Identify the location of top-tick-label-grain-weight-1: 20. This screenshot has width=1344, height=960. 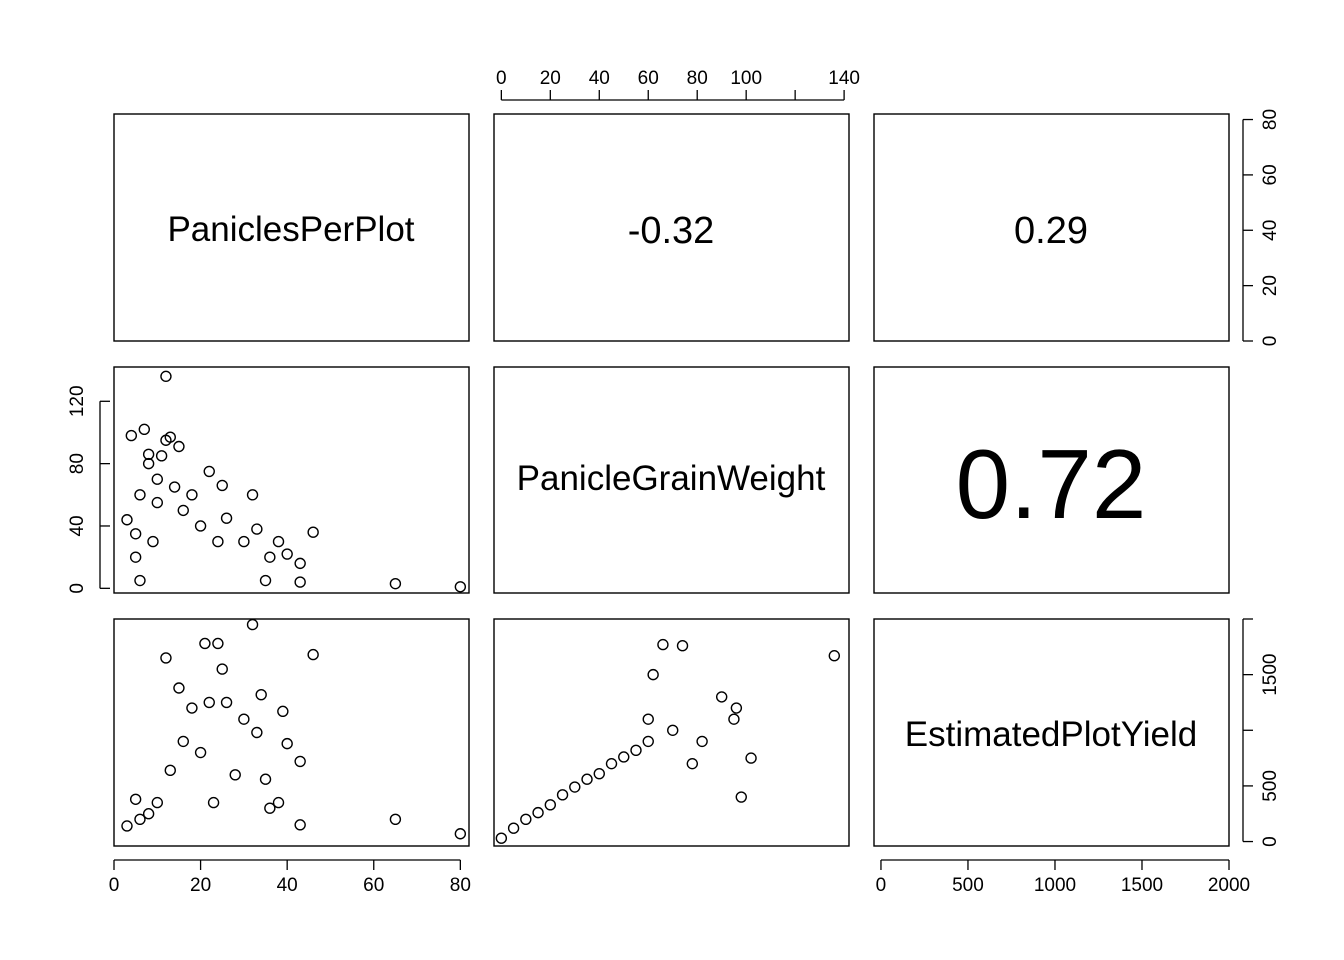
(550, 78).